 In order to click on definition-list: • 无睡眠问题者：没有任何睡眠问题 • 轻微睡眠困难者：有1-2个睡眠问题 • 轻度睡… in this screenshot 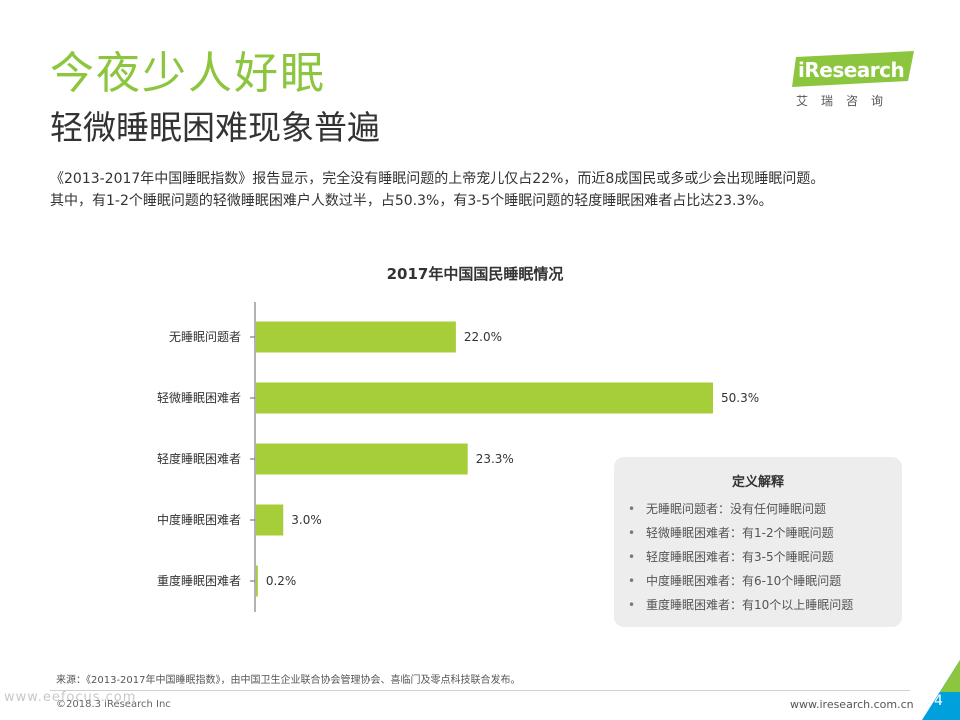, I will do `click(740, 557)`.